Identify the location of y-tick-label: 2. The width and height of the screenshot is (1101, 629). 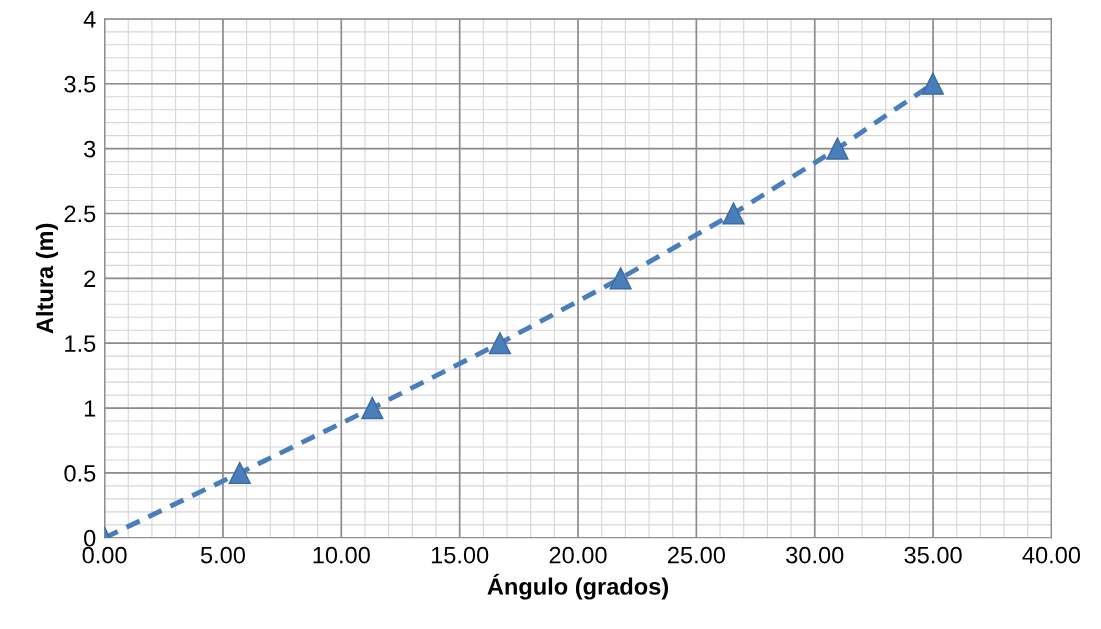
(90, 278).